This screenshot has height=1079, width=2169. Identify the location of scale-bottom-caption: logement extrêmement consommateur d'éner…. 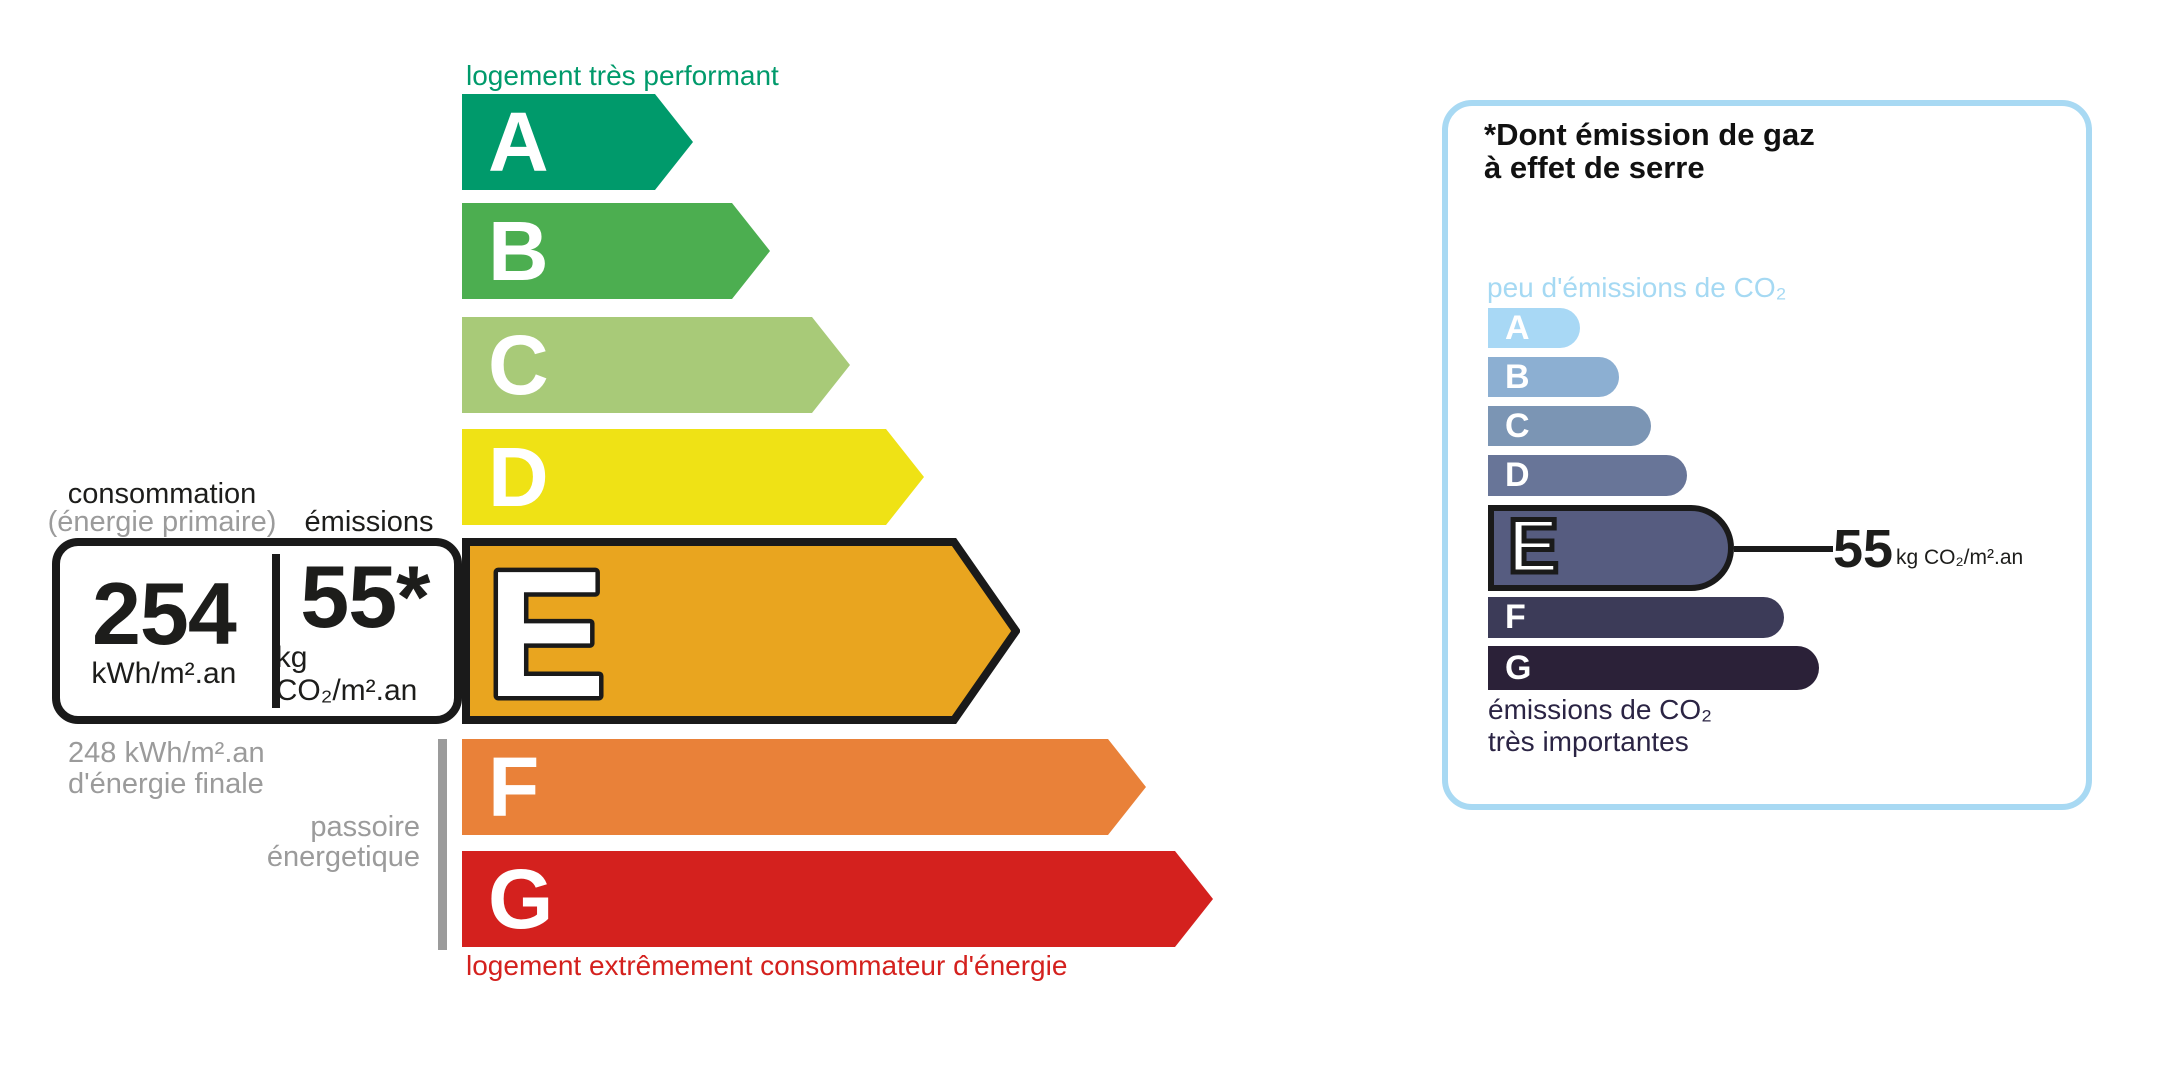
(767, 965).